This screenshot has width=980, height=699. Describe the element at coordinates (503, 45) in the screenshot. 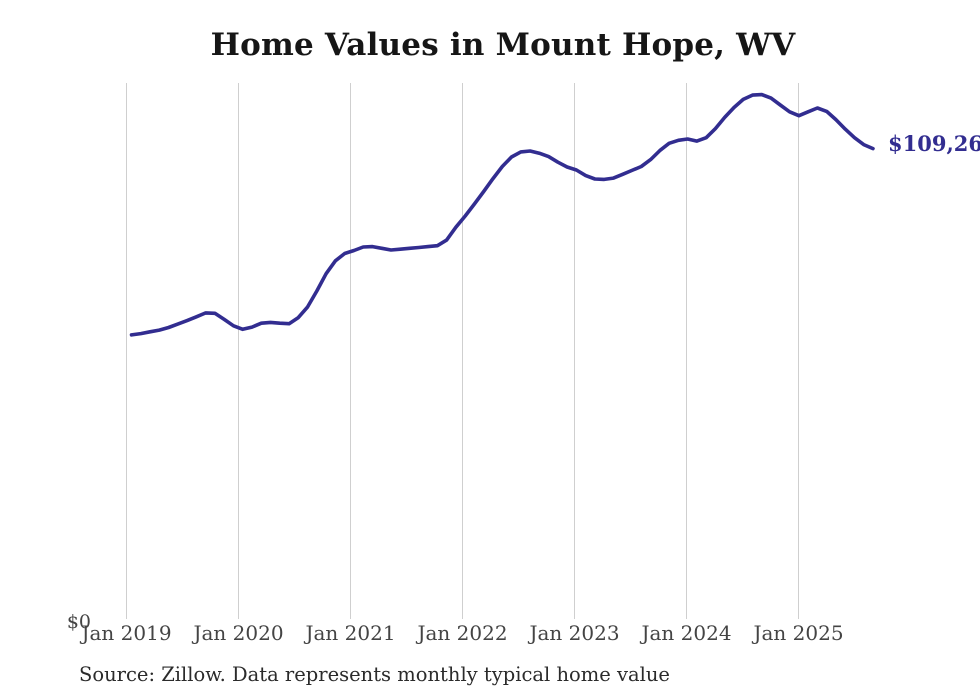

I see `chart-title: Home Values in Mount Hope, WV` at that location.